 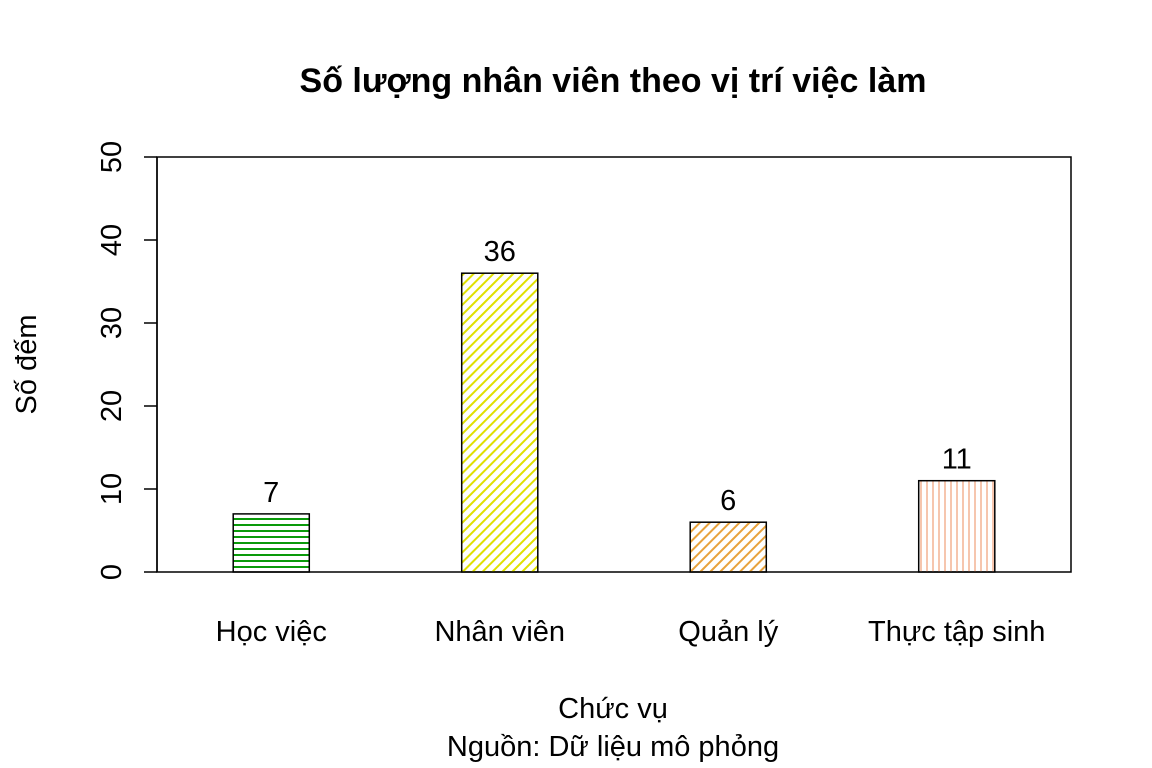 I want to click on x-tick-label: Học việc, so click(x=271, y=632).